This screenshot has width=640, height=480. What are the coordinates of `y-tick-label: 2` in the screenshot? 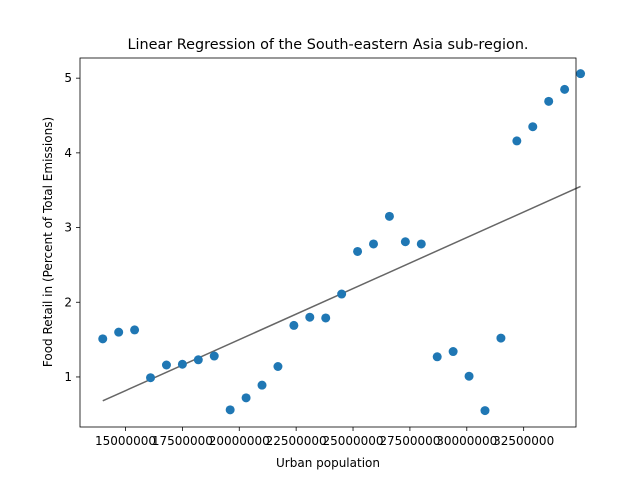 It's located at (68, 302).